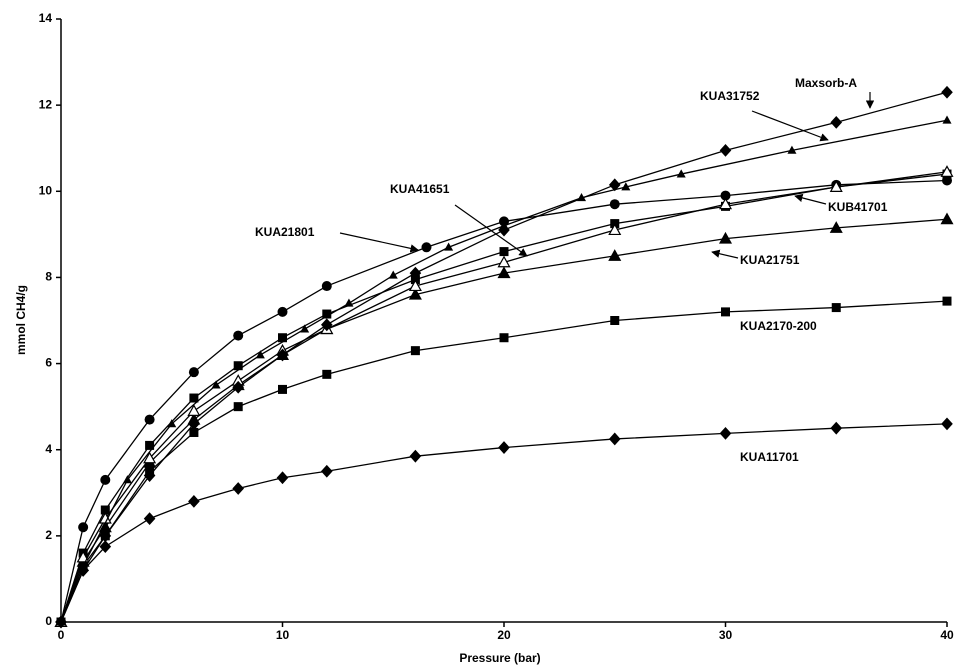 This screenshot has height=665, width=973. What do you see at coordinates (504, 635) in the screenshot?
I see `x-tick-label: 20` at bounding box center [504, 635].